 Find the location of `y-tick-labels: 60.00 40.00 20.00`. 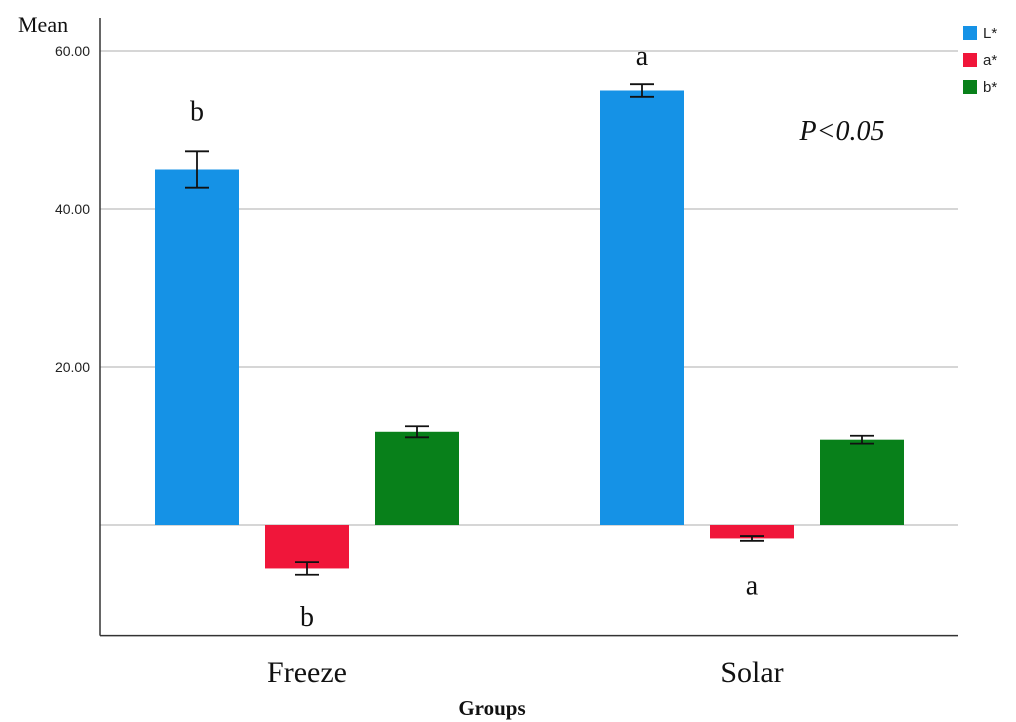

y-tick-labels: 60.00 40.00 20.00 is located at coordinates (72, 209).